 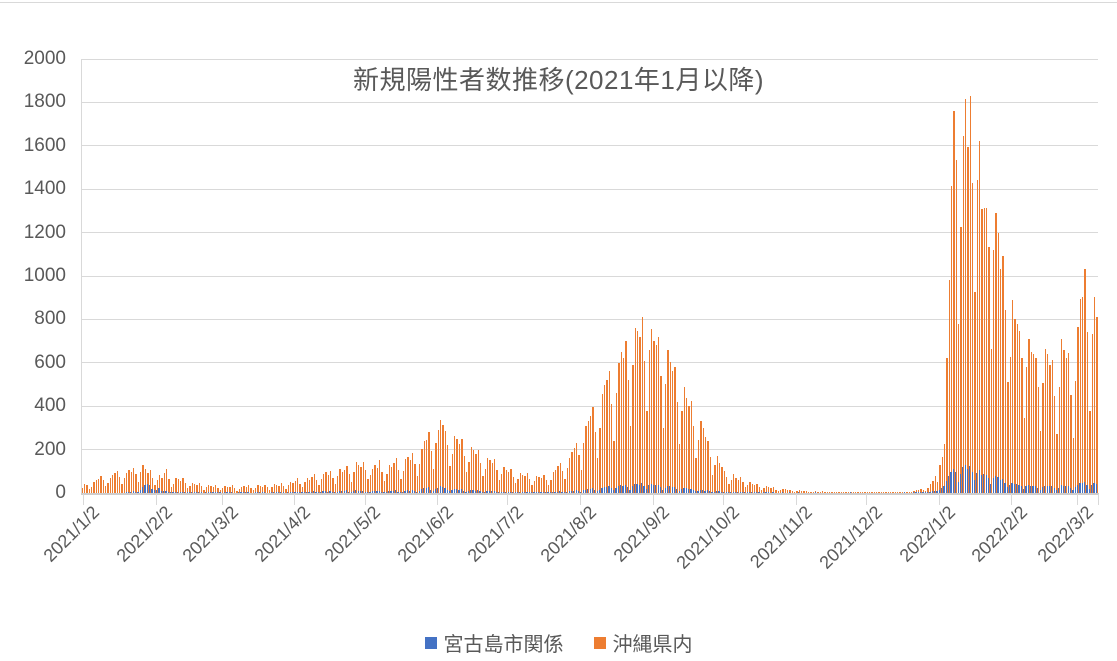 I want to click on legend-item-okinawa: 沖縄県内, so click(x=643, y=642).